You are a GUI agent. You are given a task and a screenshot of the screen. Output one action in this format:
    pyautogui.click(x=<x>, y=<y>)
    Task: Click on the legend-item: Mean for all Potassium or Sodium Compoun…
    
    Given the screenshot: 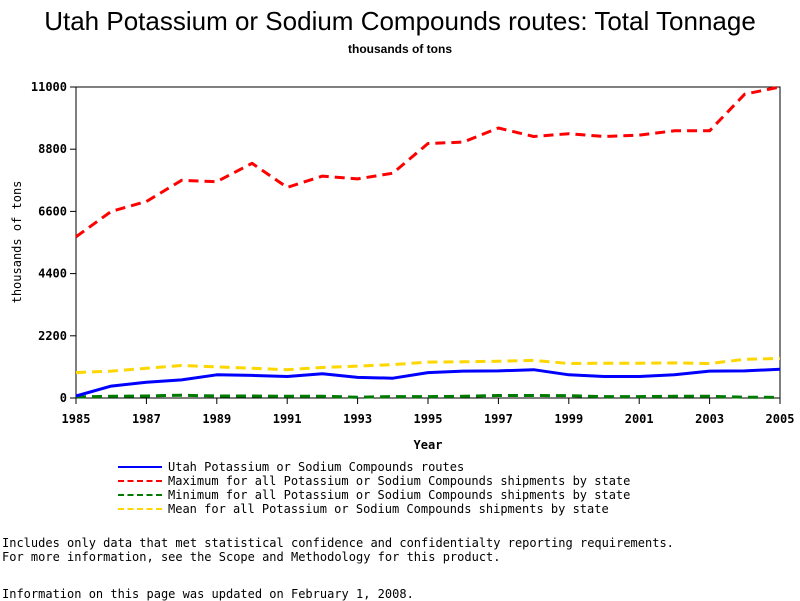 What is the action you would take?
    pyautogui.click(x=374, y=509)
    